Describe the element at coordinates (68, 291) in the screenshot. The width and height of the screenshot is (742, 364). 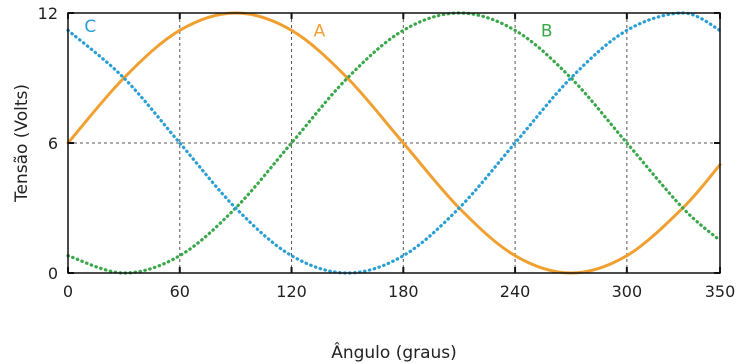
I see `x-tick-label: 0` at that location.